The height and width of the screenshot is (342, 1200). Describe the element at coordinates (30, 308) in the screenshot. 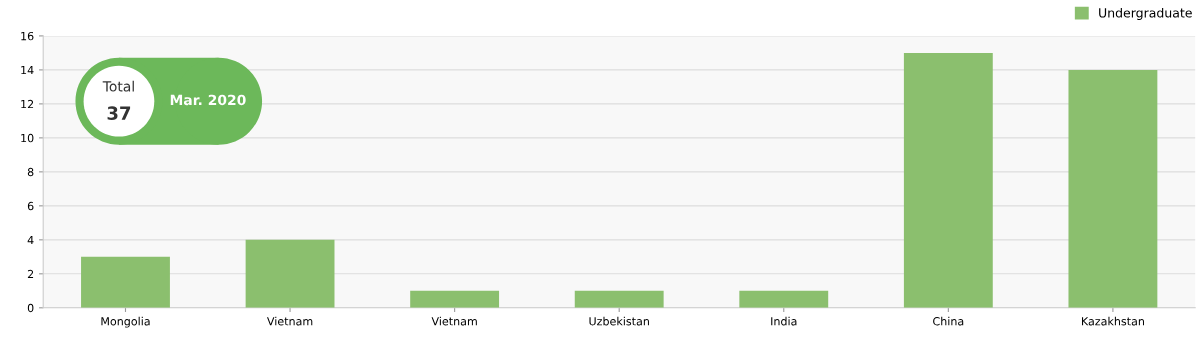

I see `y-tick-label: 0` at that location.